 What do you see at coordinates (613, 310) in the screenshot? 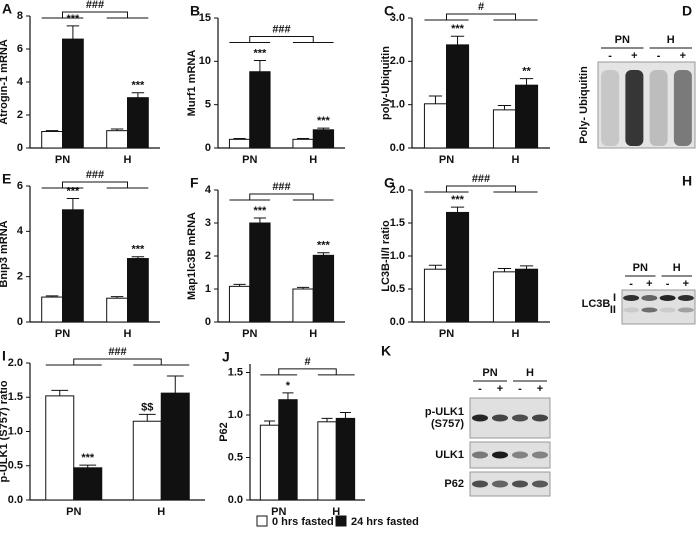
I see `band-label: II` at bounding box center [613, 310].